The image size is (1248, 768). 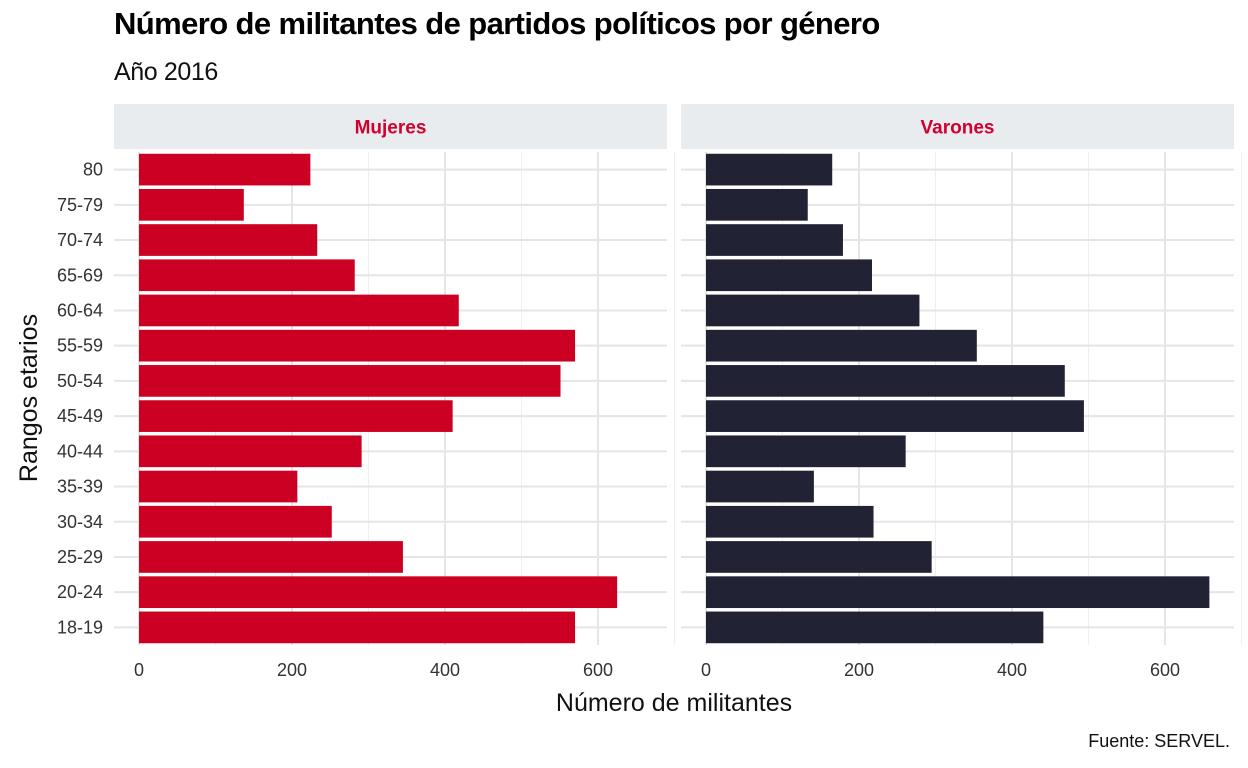 I want to click on y-tick-label: 65-69, so click(x=80, y=275).